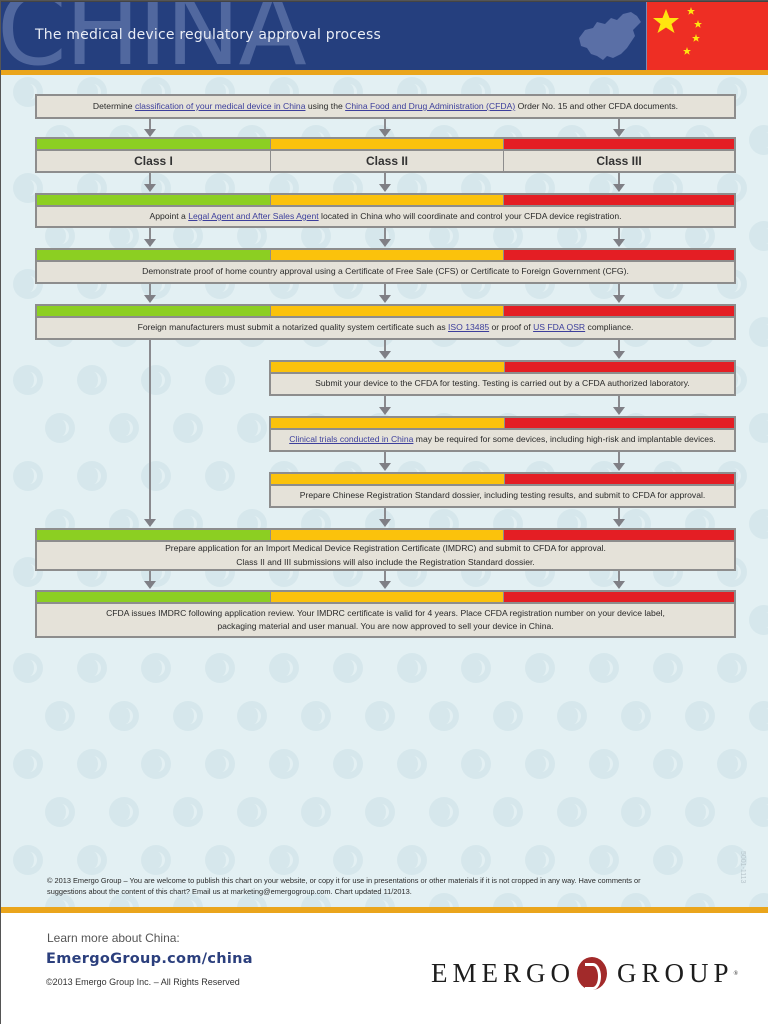 This screenshot has width=768, height=1024. What do you see at coordinates (502, 478) in the screenshot?
I see `step-6-color-bars` at bounding box center [502, 478].